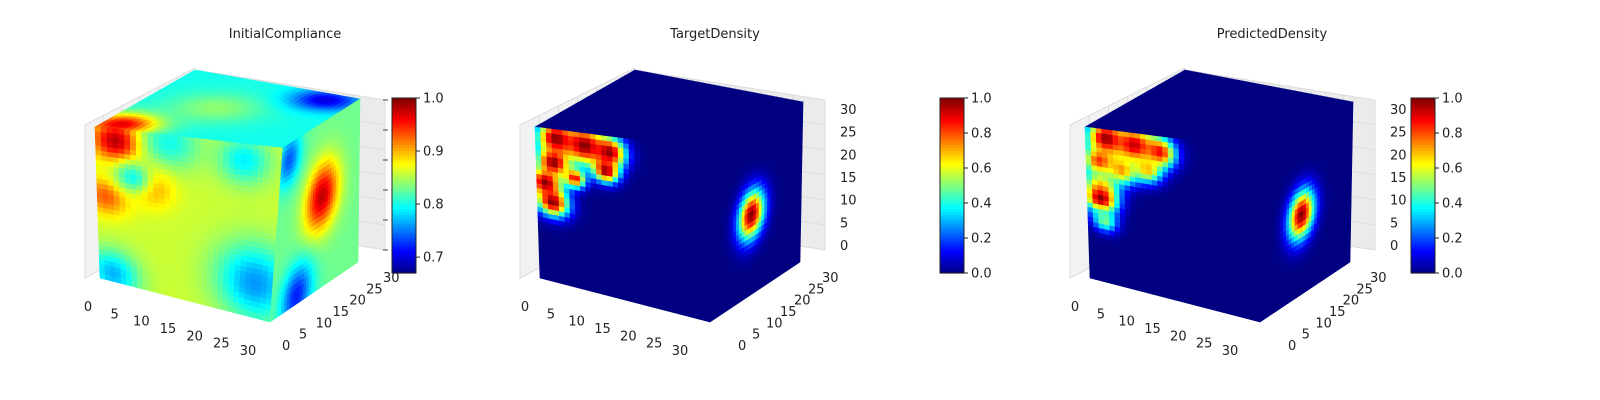  I want to click on y-axis-tick-label: 15, so click(341, 312).